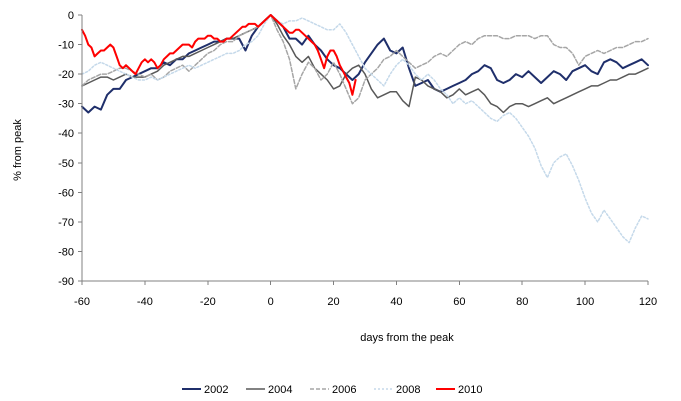 This screenshot has height=401, width=681. What do you see at coordinates (66, 252) in the screenshot?
I see `y-tick-label: -80` at bounding box center [66, 252].